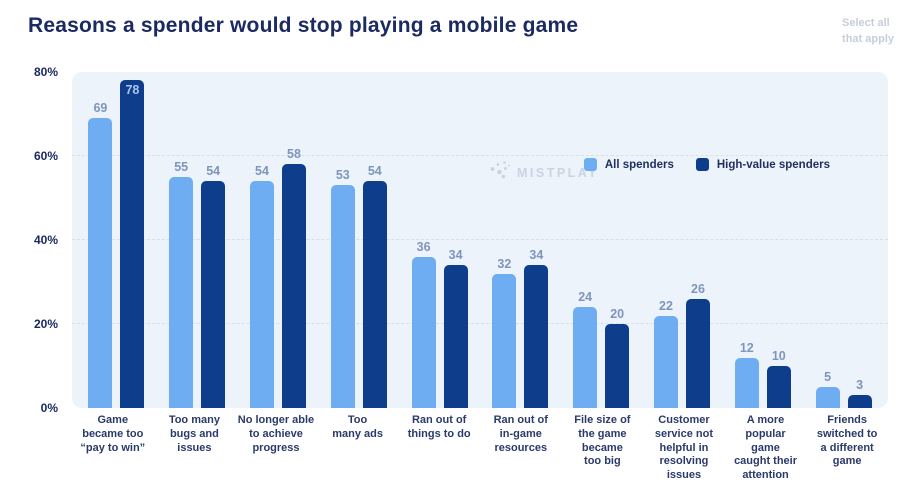 The width and height of the screenshot is (924, 490). What do you see at coordinates (194, 434) in the screenshot?
I see `x-axis-label: Too many bugs and issues` at bounding box center [194, 434].